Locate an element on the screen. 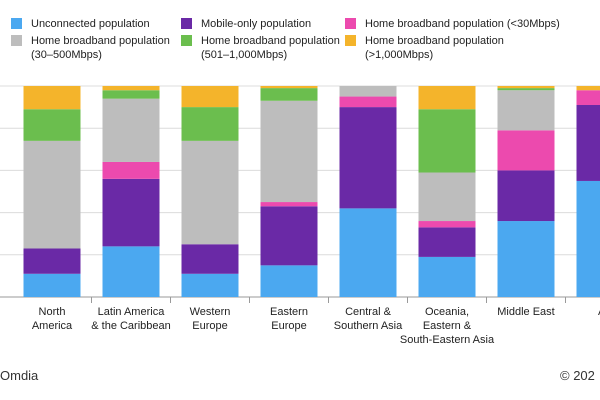 Image resolution: width=600 pixels, height=400 pixels. legend-item-bb-30-500: Home broadband population (30–500Mbps) is located at coordinates (90, 48).